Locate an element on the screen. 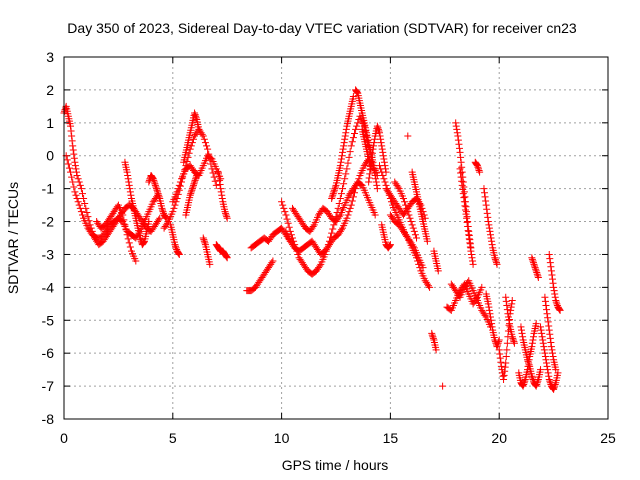 This screenshot has height=480, width=640. y-axis-label: SDTVAR / TECUs is located at coordinates (13, 238).